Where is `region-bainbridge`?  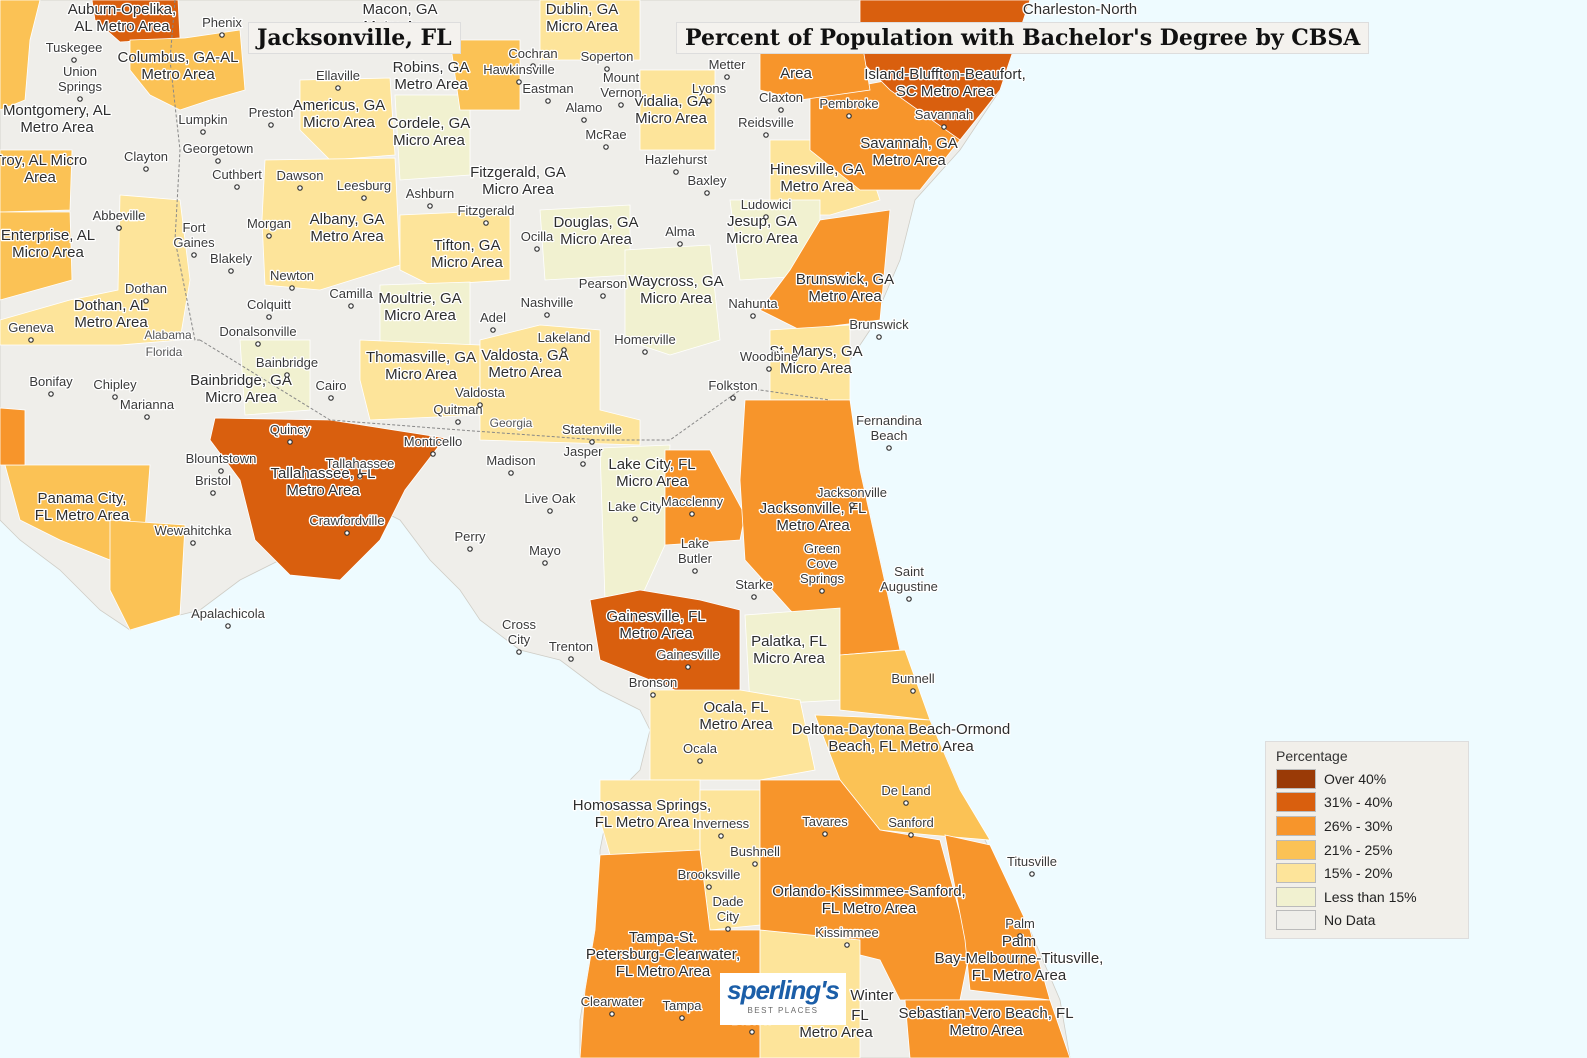
region-bainbridge is located at coordinates (275, 377).